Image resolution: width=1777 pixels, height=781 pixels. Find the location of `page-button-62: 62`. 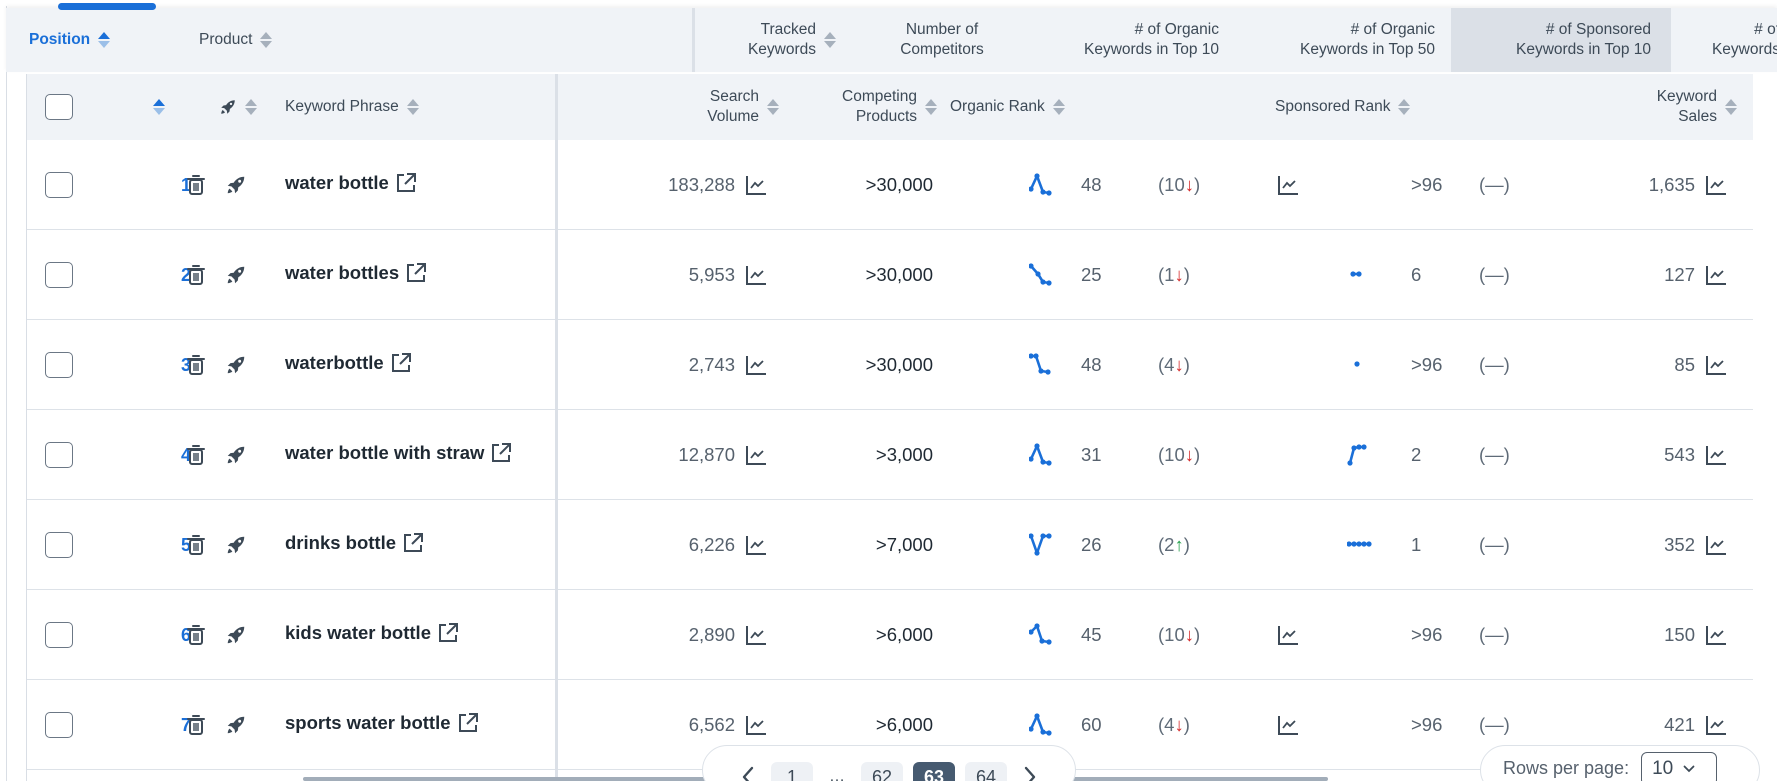

page-button-62: 62 is located at coordinates (882, 771).